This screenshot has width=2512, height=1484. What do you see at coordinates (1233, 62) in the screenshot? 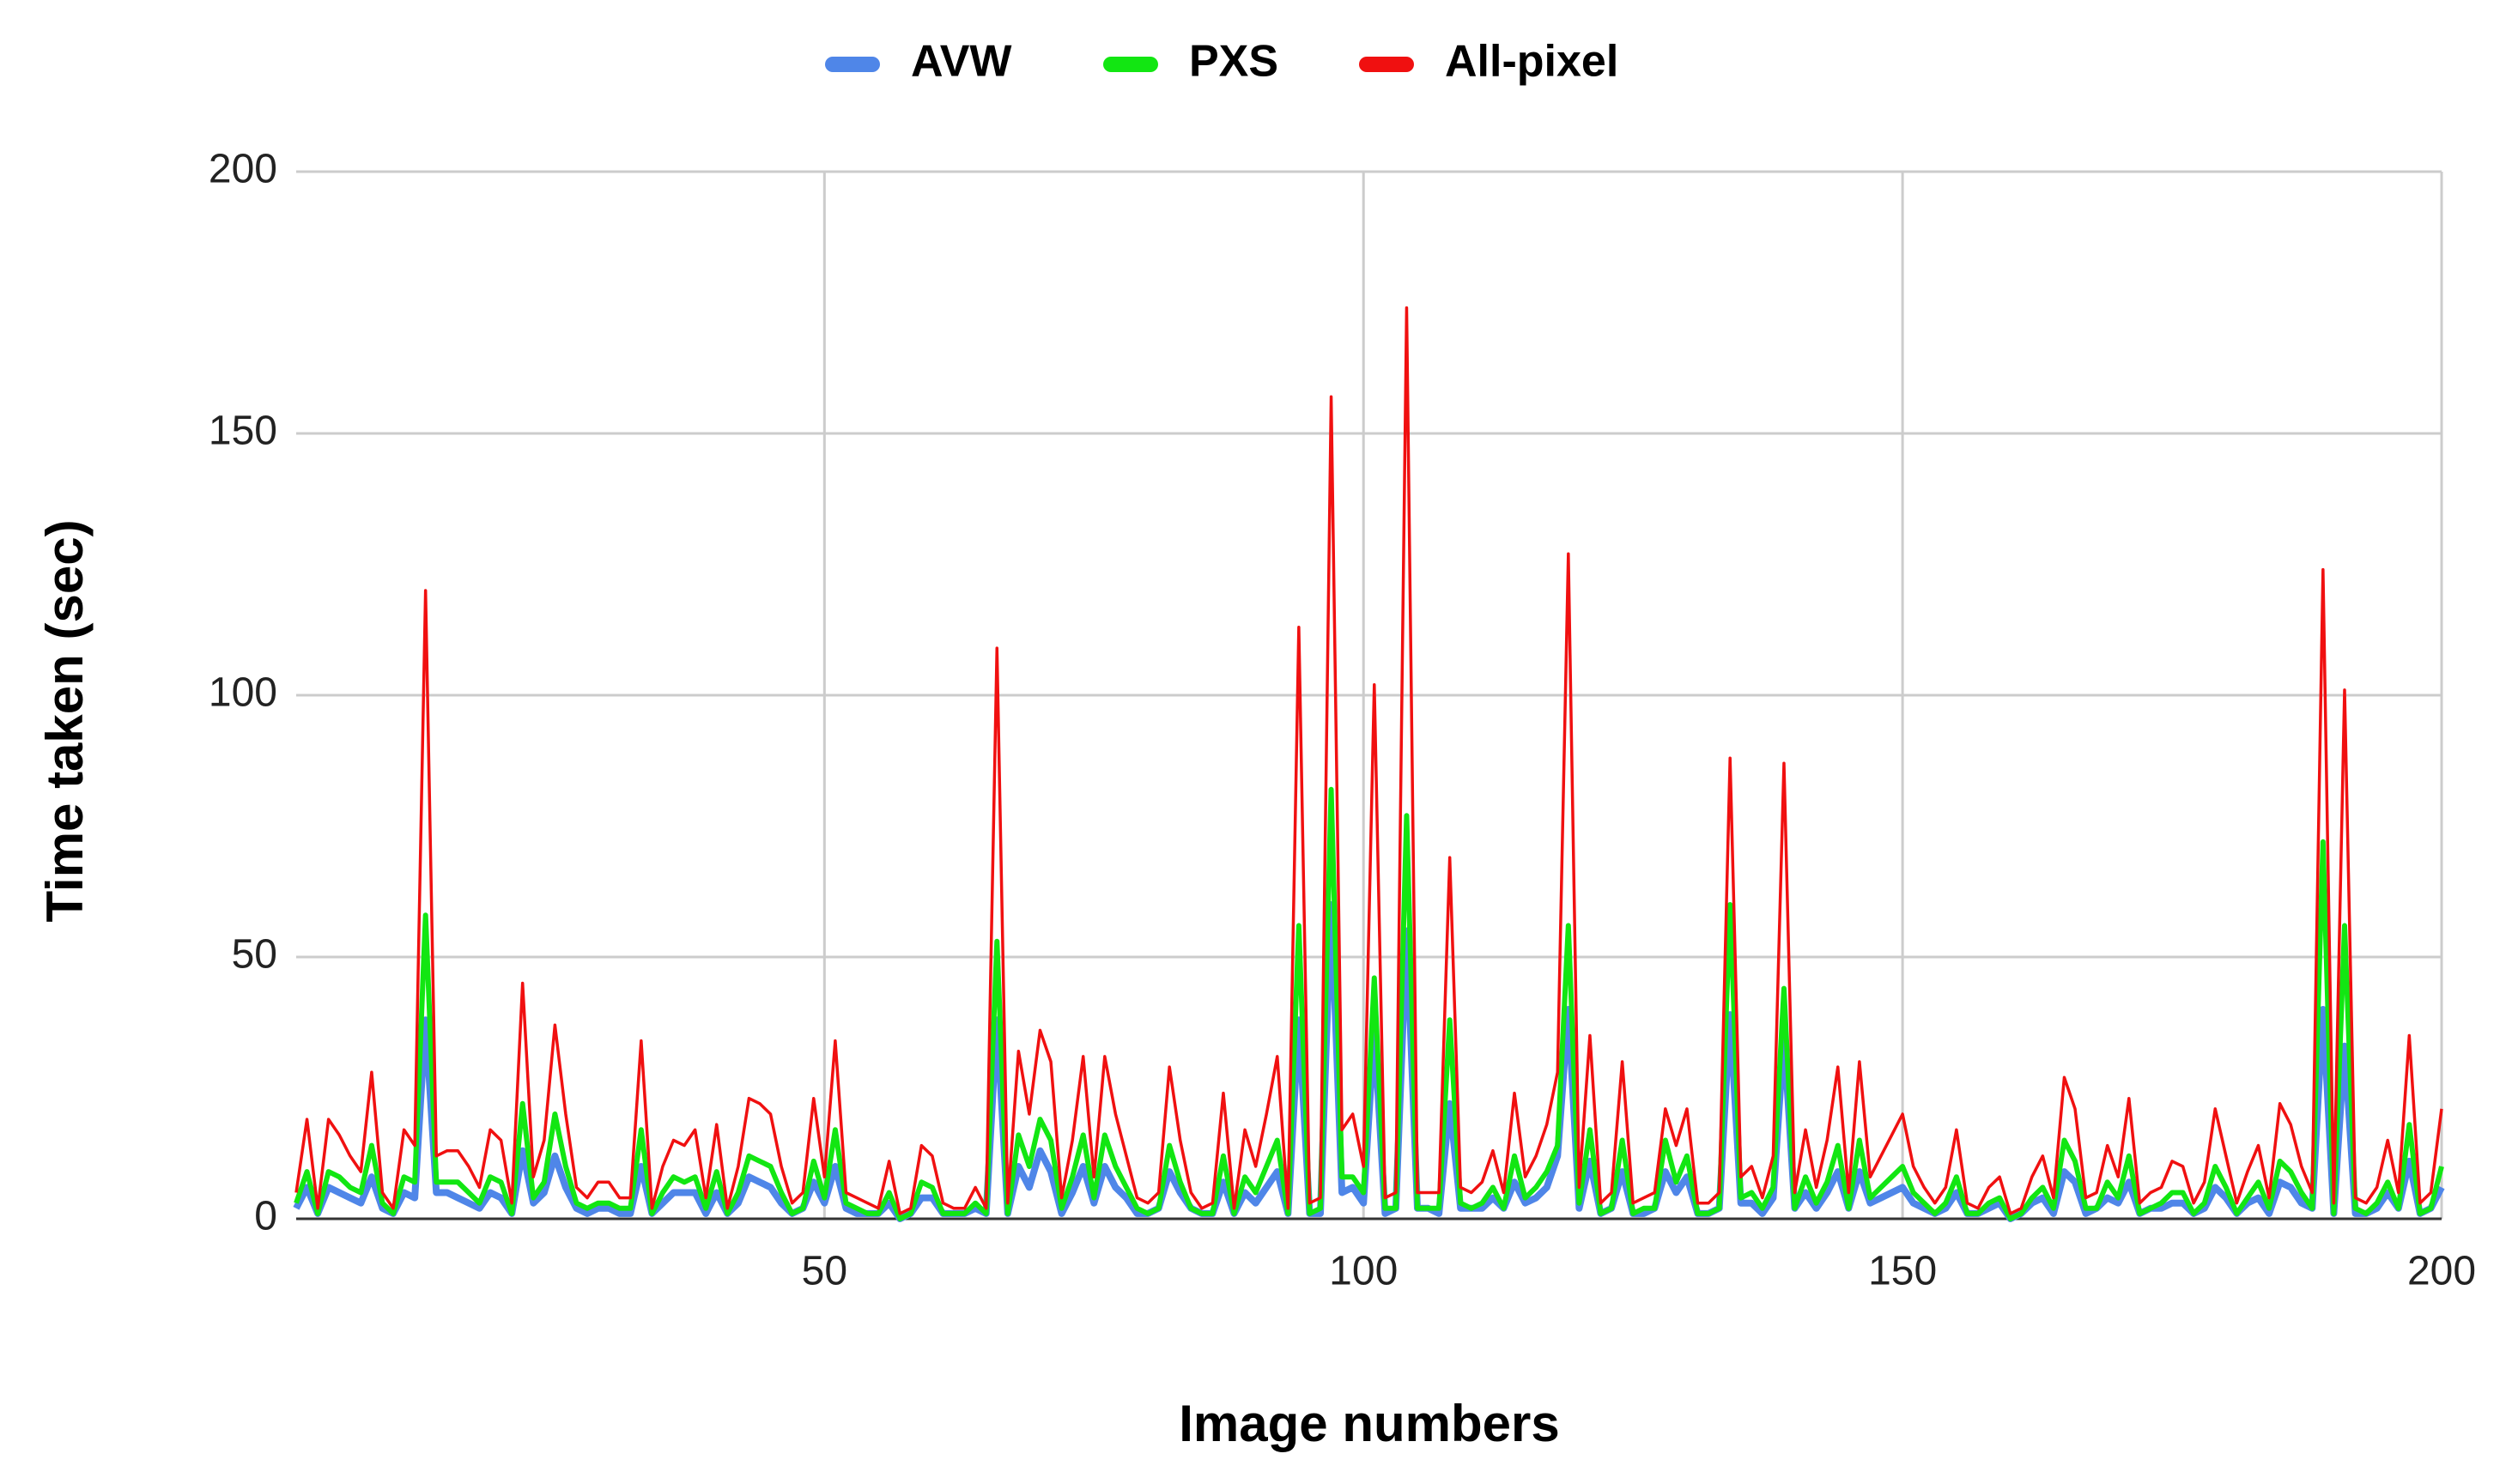
I see `legend-label: PXS` at bounding box center [1233, 62].